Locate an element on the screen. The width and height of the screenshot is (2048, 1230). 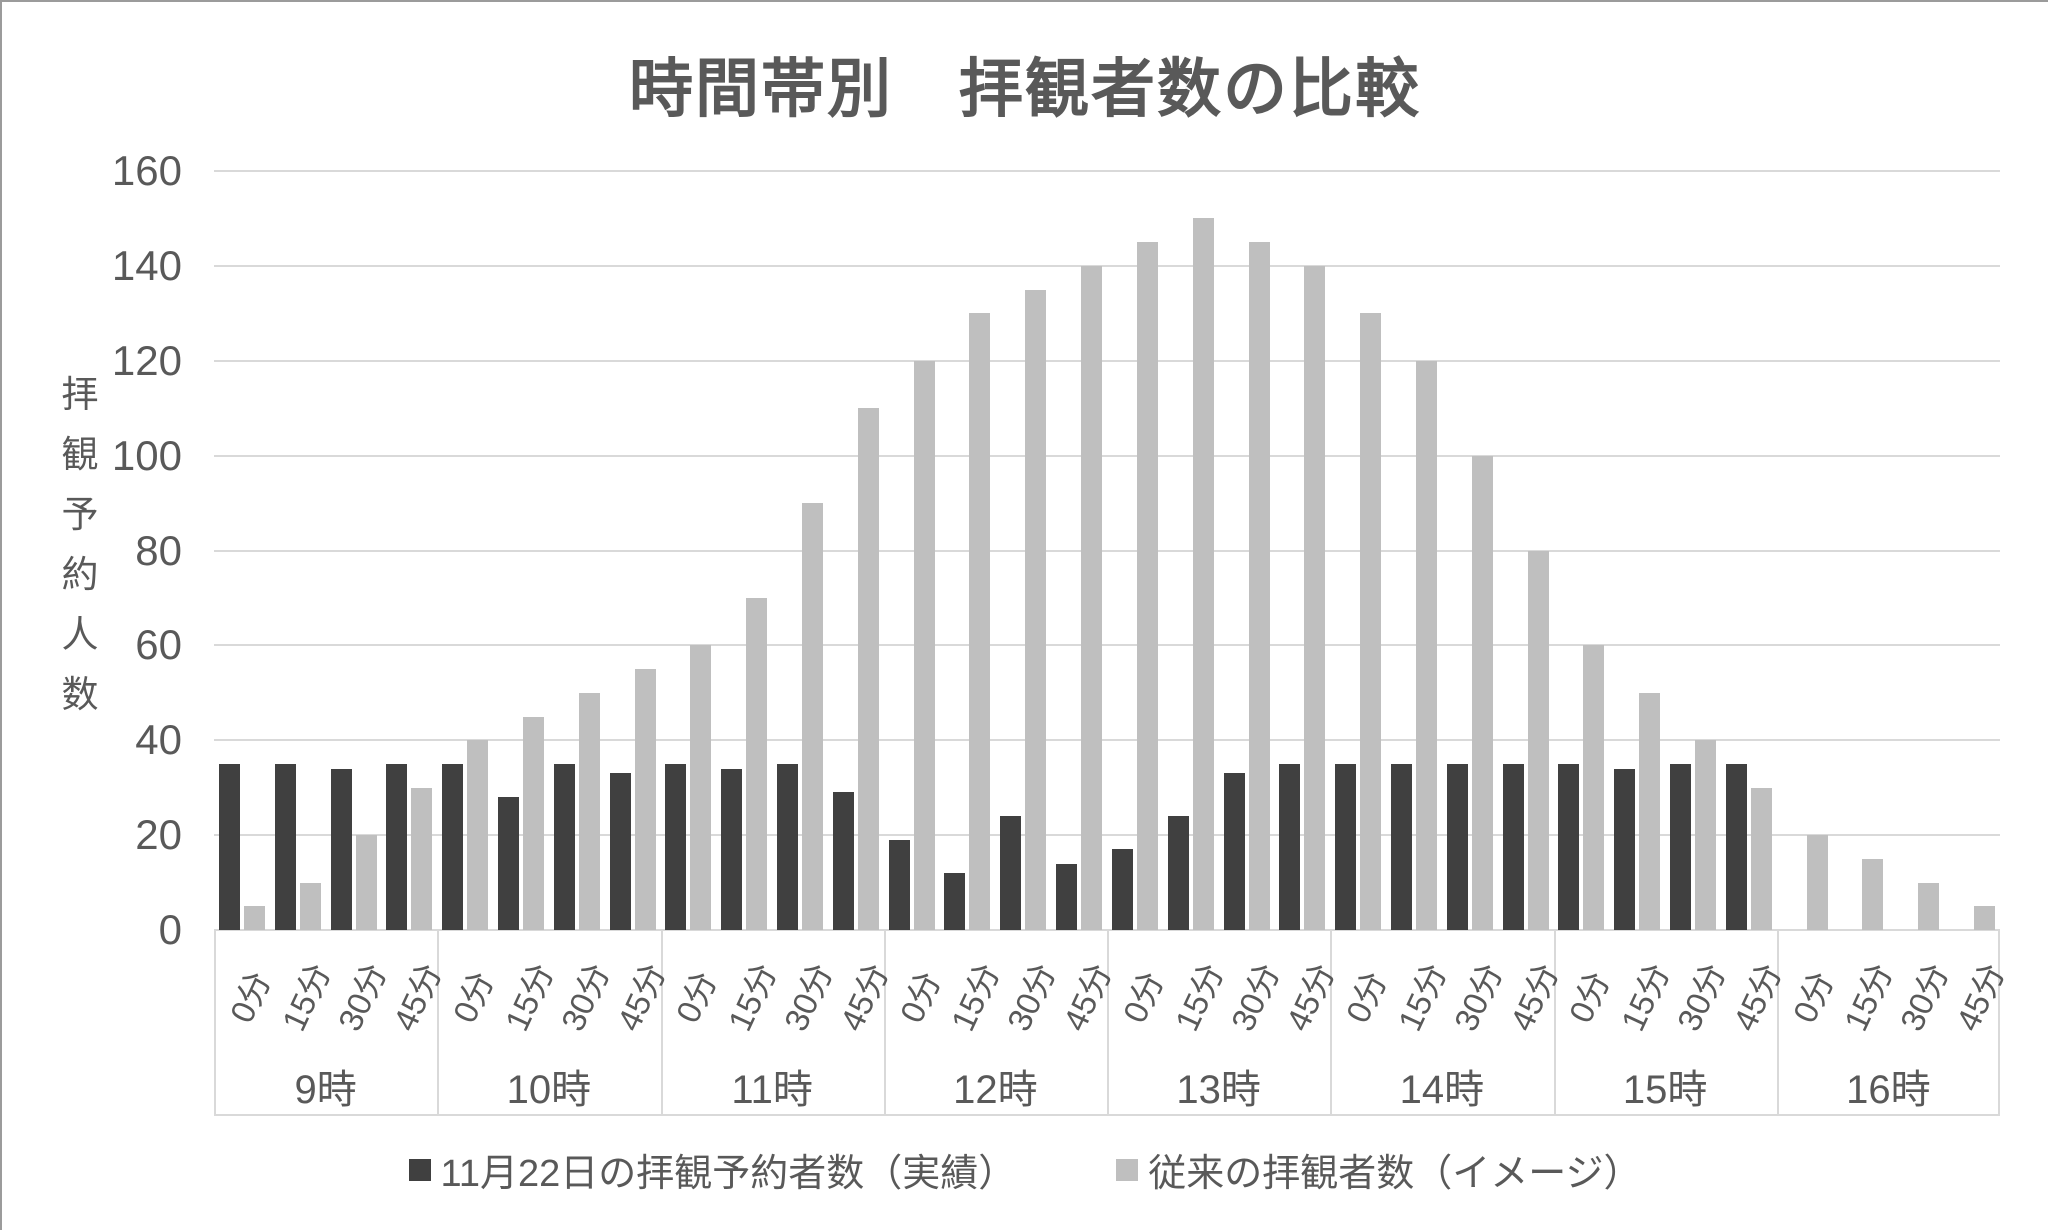
x-hour-label: 12時 is located at coordinates (995, 1090).